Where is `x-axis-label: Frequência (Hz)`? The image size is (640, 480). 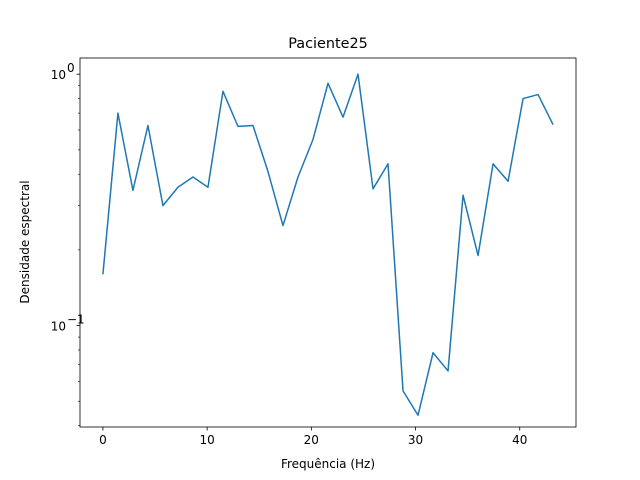 x-axis-label: Frequência (Hz) is located at coordinates (328, 464).